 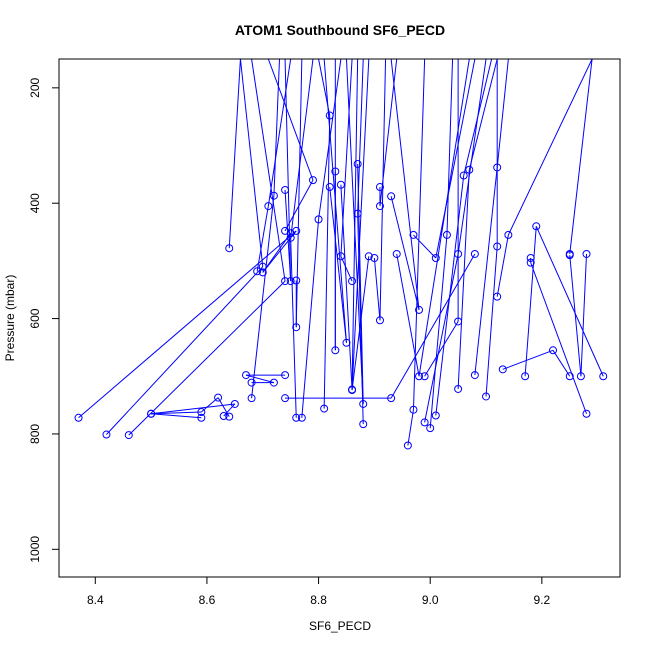 I want to click on y-tick-label: 800, so click(x=35, y=434).